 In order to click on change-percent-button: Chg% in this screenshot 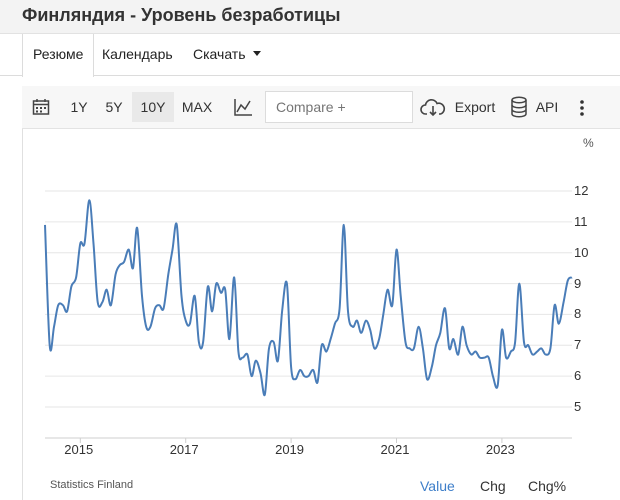, I will do `click(547, 486)`.